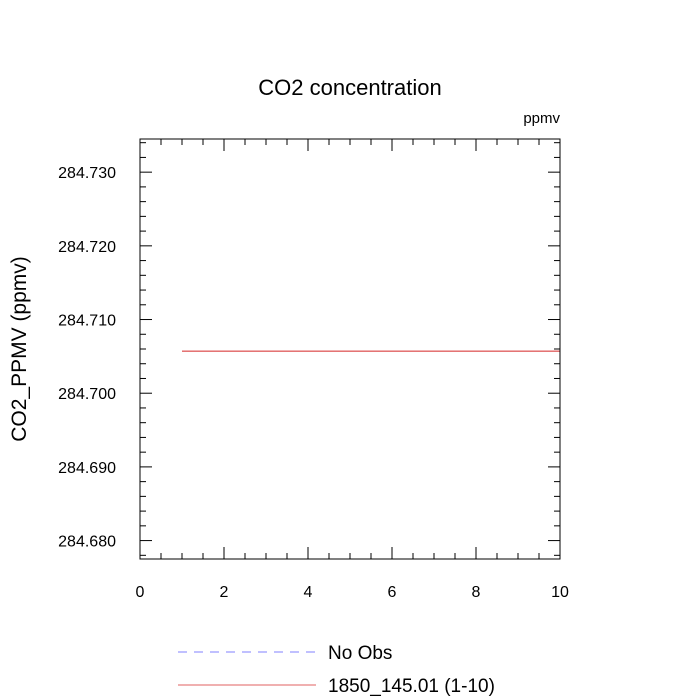 This screenshot has height=700, width=700. What do you see at coordinates (392, 592) in the screenshot?
I see `x-tick-label: 6` at bounding box center [392, 592].